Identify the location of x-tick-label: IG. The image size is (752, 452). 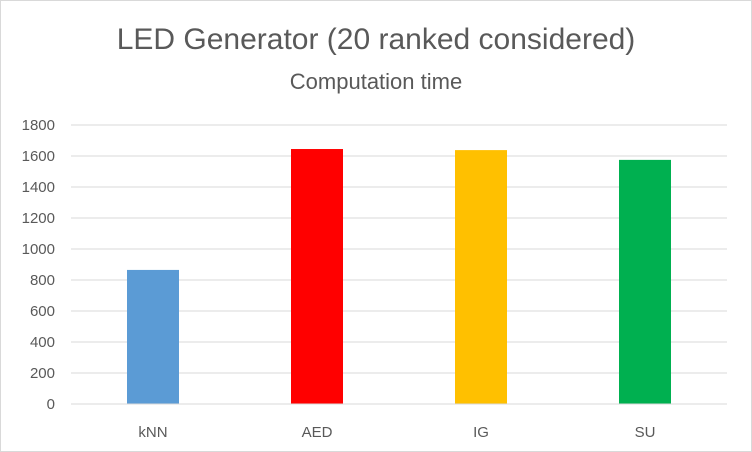
(481, 432).